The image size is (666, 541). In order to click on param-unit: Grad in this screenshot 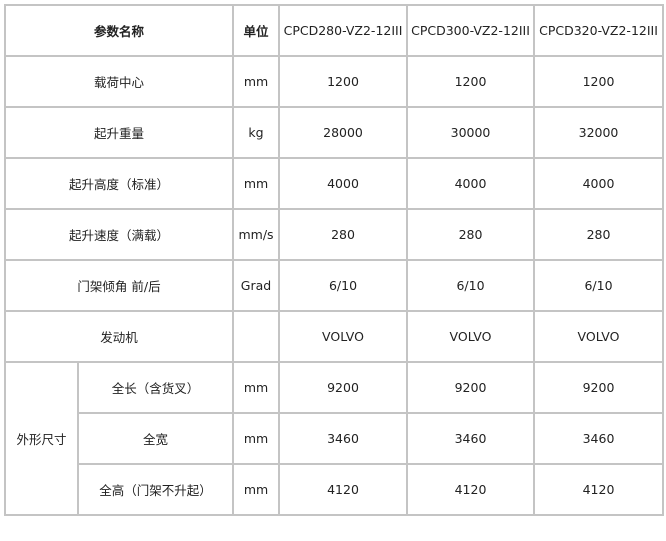, I will do `click(256, 285)`.